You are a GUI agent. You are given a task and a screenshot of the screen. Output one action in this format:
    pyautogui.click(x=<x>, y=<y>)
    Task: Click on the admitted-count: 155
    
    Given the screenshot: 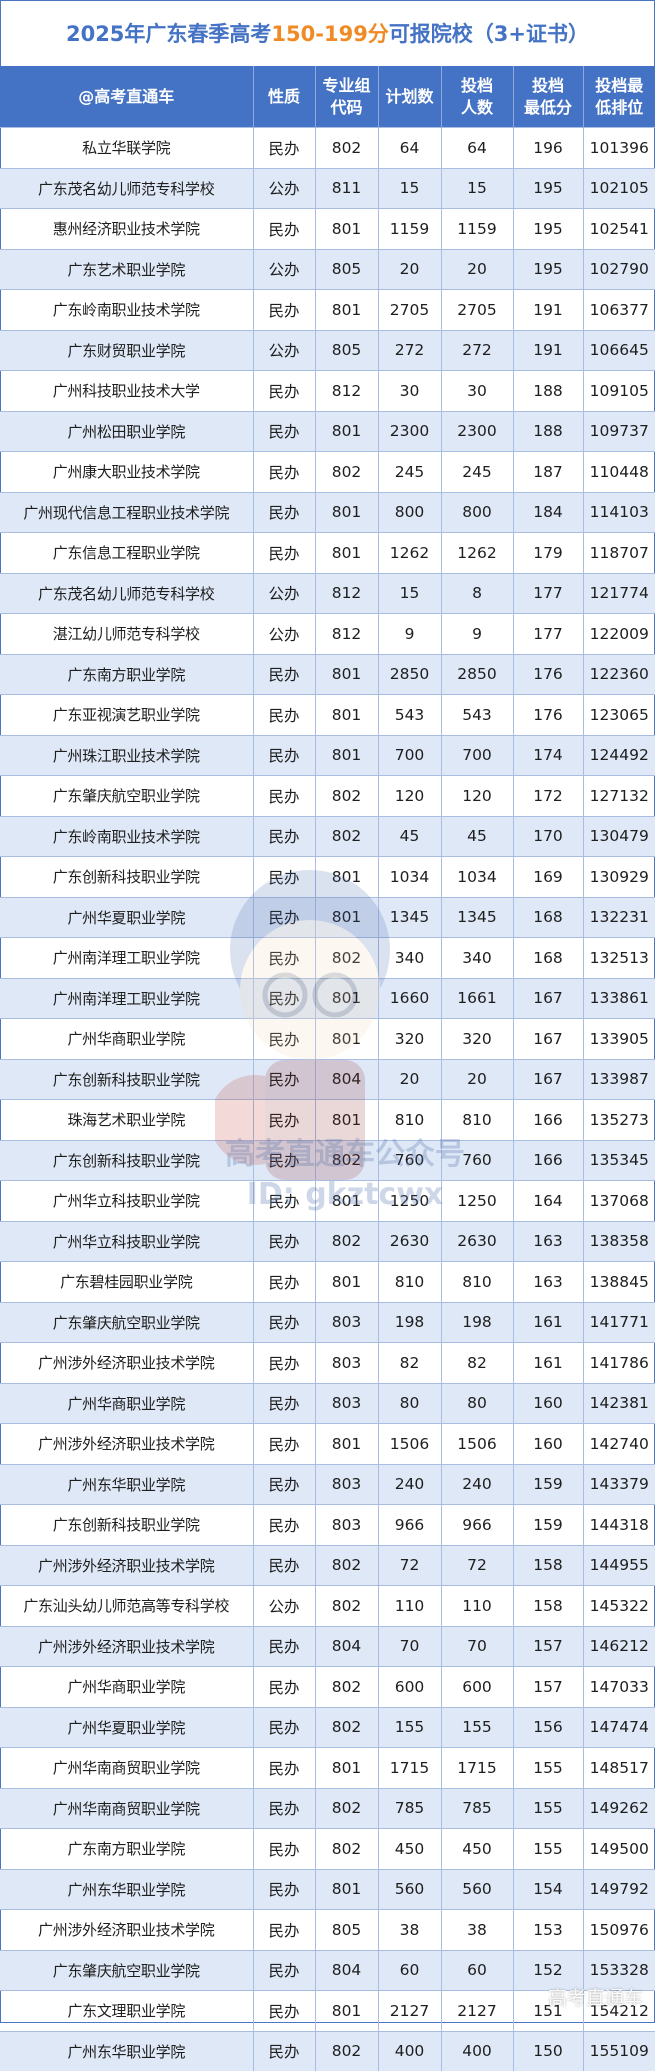 What is the action you would take?
    pyautogui.click(x=477, y=1727)
    